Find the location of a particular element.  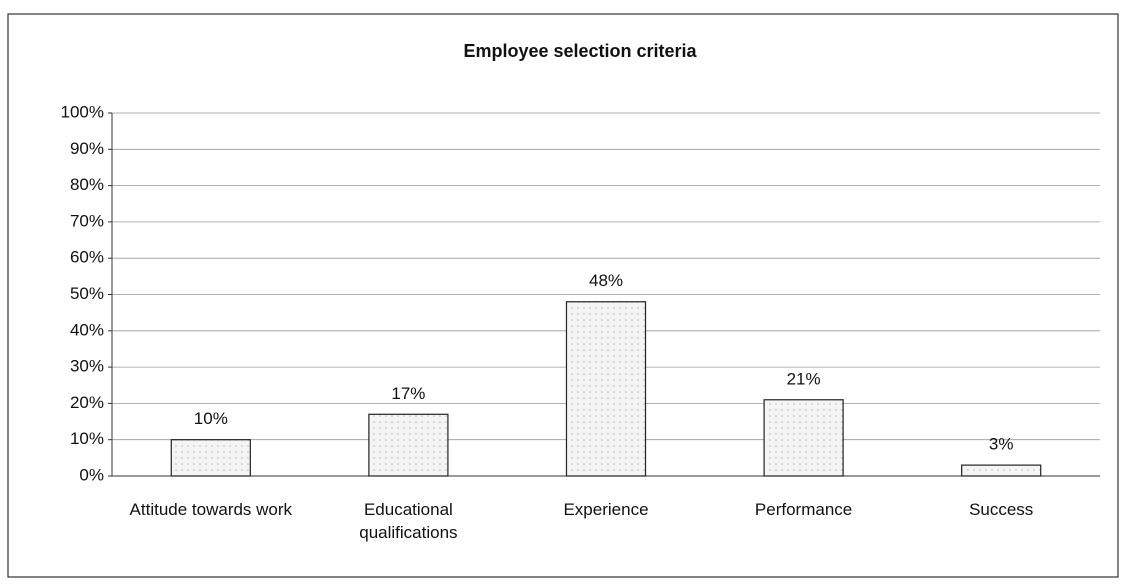

y-tick-label: 10% is located at coordinates (87, 438).